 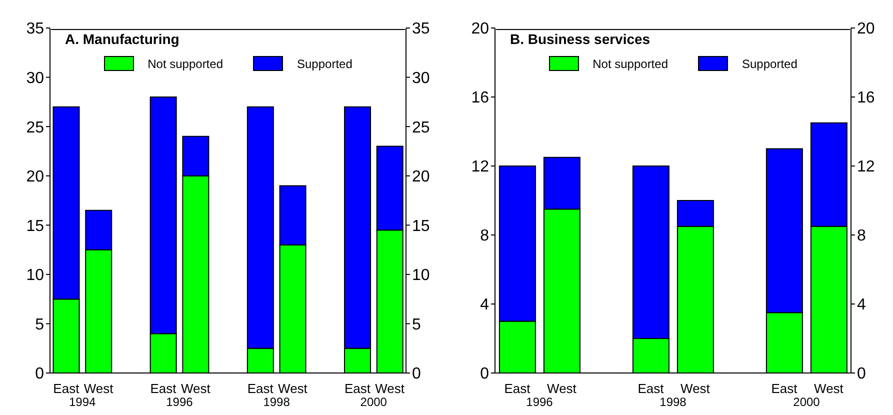 I want to click on y-tick-label: 35, so click(x=35, y=29).